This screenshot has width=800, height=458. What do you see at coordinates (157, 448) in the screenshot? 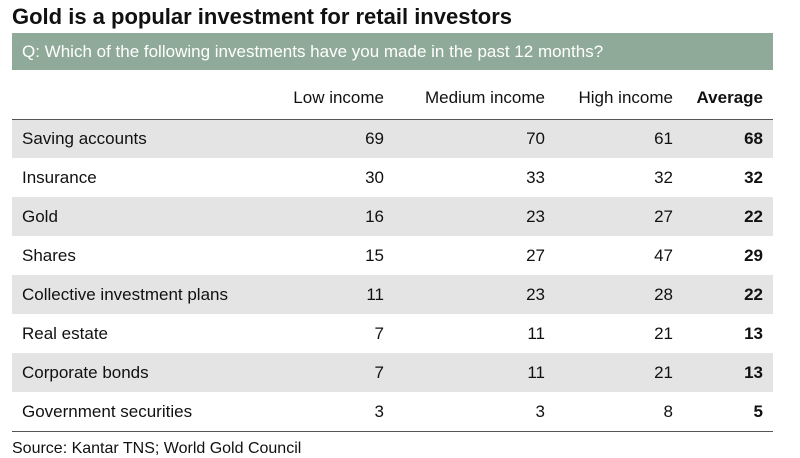
I see `source: Source: Kantar TNS; World Gold Council` at bounding box center [157, 448].